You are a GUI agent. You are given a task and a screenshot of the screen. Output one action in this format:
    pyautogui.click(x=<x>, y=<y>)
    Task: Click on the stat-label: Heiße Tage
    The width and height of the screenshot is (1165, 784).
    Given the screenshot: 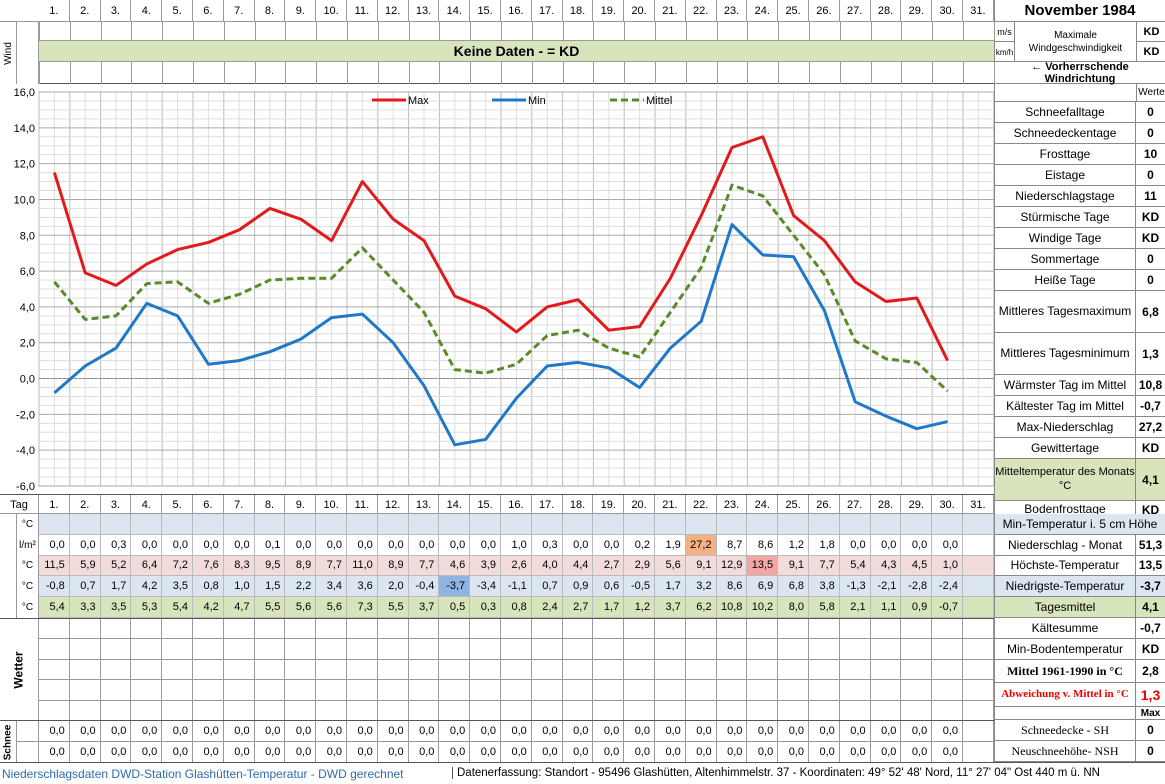 What is the action you would take?
    pyautogui.click(x=1065, y=279)
    